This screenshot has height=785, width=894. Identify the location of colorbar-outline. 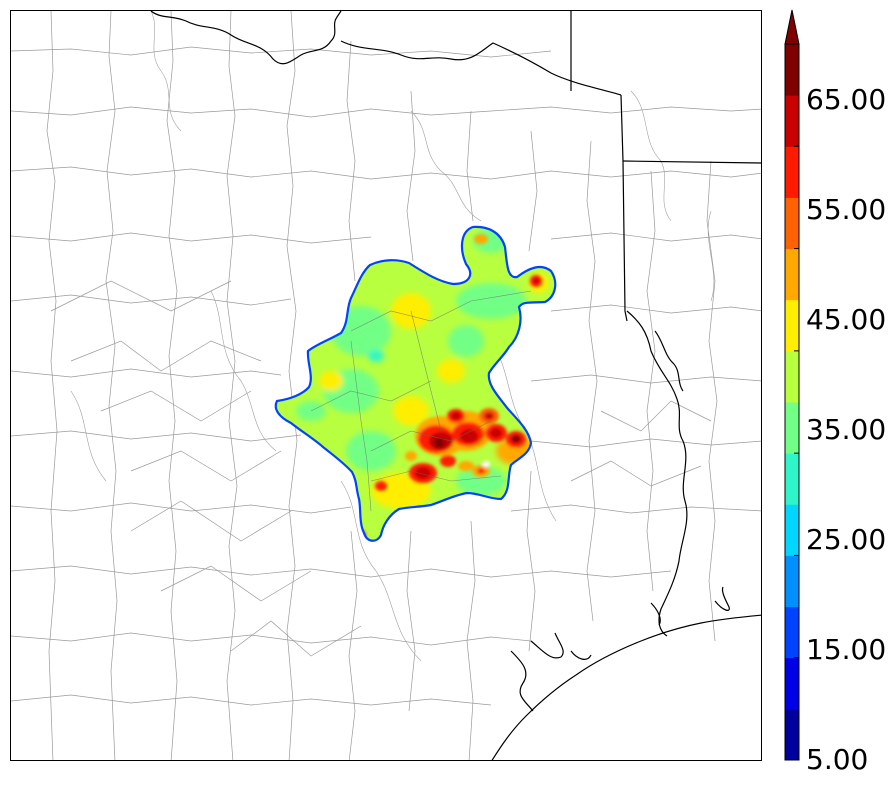
(792, 402).